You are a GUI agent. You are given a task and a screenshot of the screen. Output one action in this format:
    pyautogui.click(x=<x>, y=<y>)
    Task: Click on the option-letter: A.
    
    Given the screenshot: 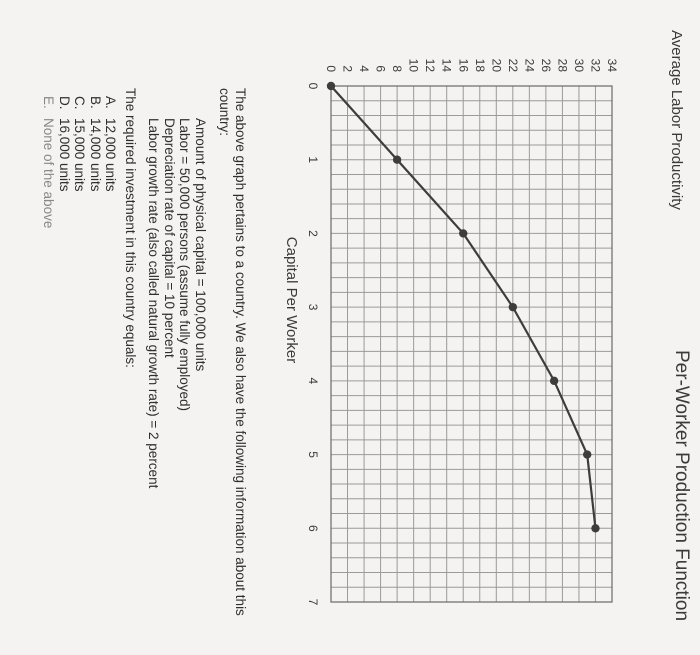 What is the action you would take?
    pyautogui.click(x=111, y=102)
    